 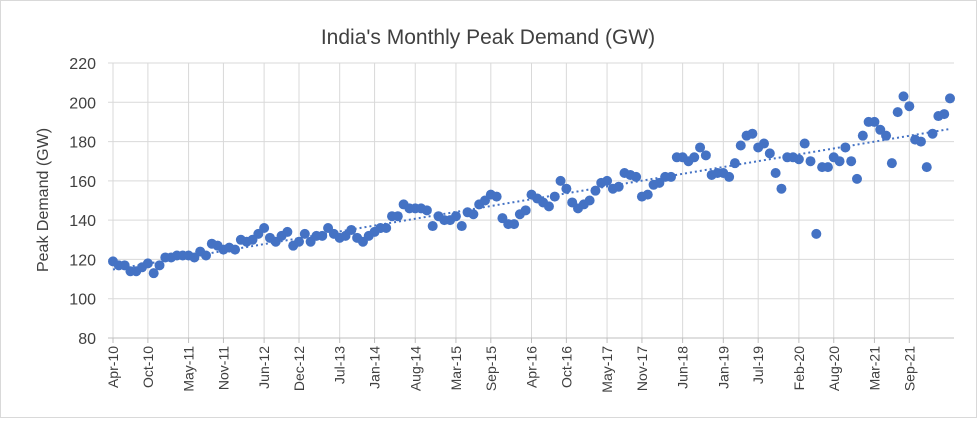 What do you see at coordinates (223, 368) in the screenshot?
I see `x-tick-label: Nov-11` at bounding box center [223, 368].